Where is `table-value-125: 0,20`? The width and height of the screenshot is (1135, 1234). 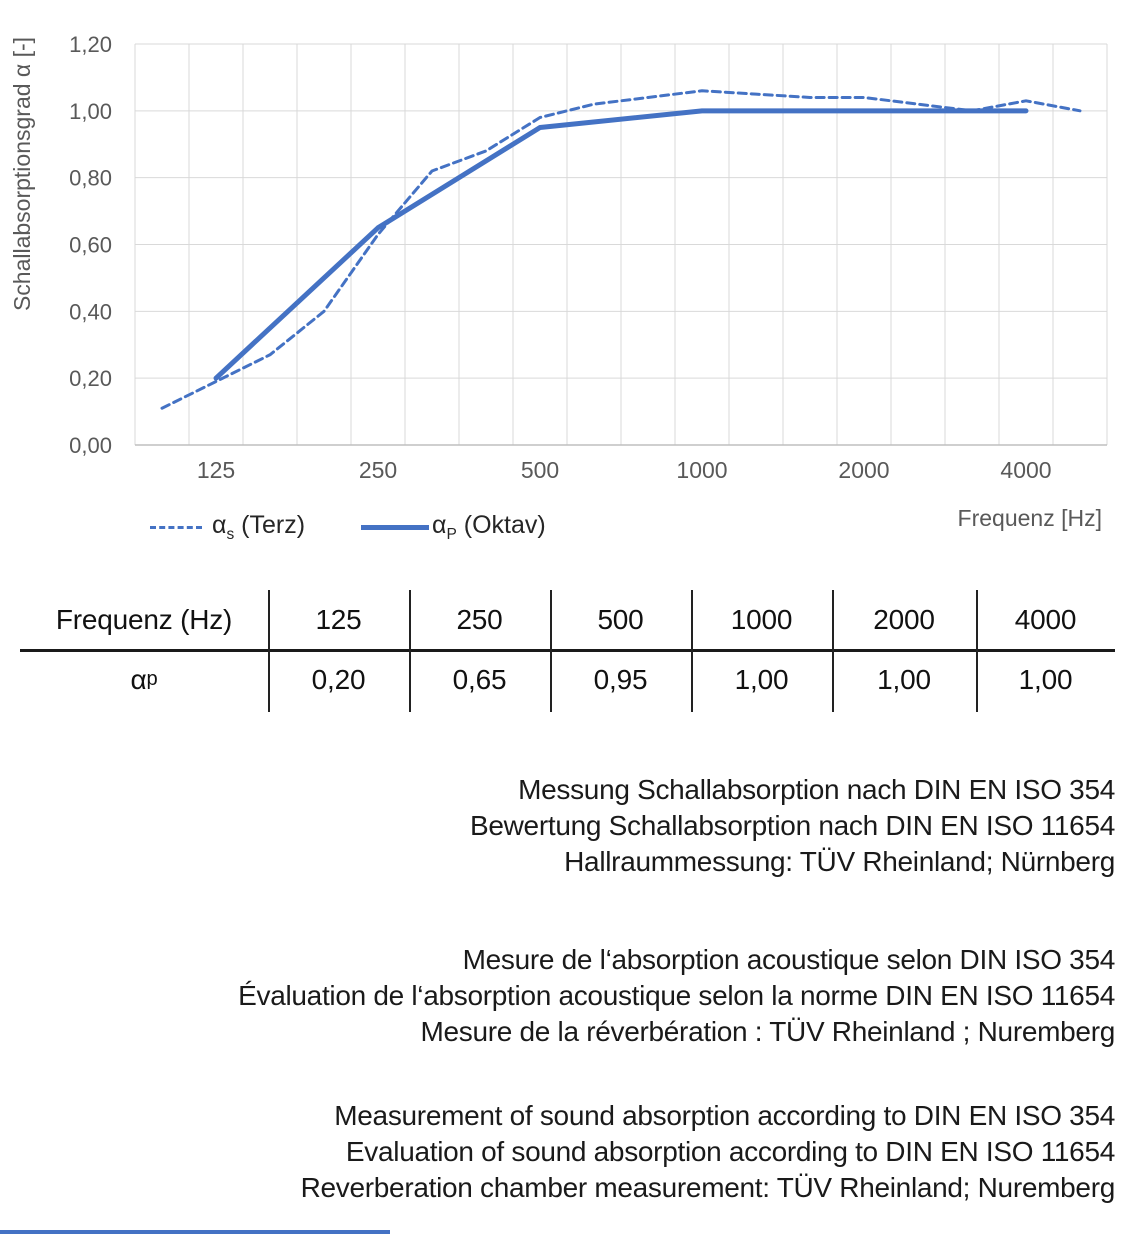
table-value-125: 0,20 is located at coordinates (338, 679).